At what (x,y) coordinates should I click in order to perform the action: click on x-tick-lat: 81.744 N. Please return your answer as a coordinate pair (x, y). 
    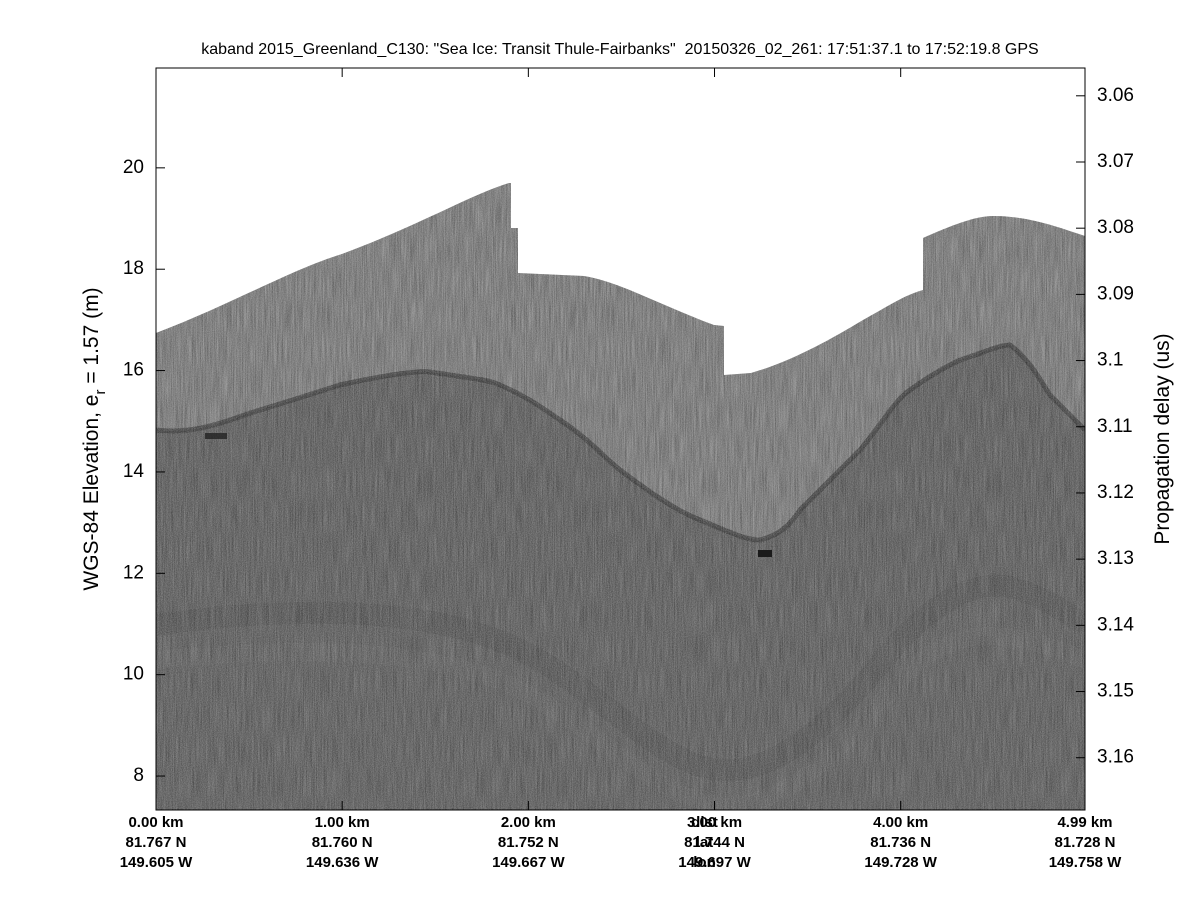
    Looking at the image, I should click on (714, 842).